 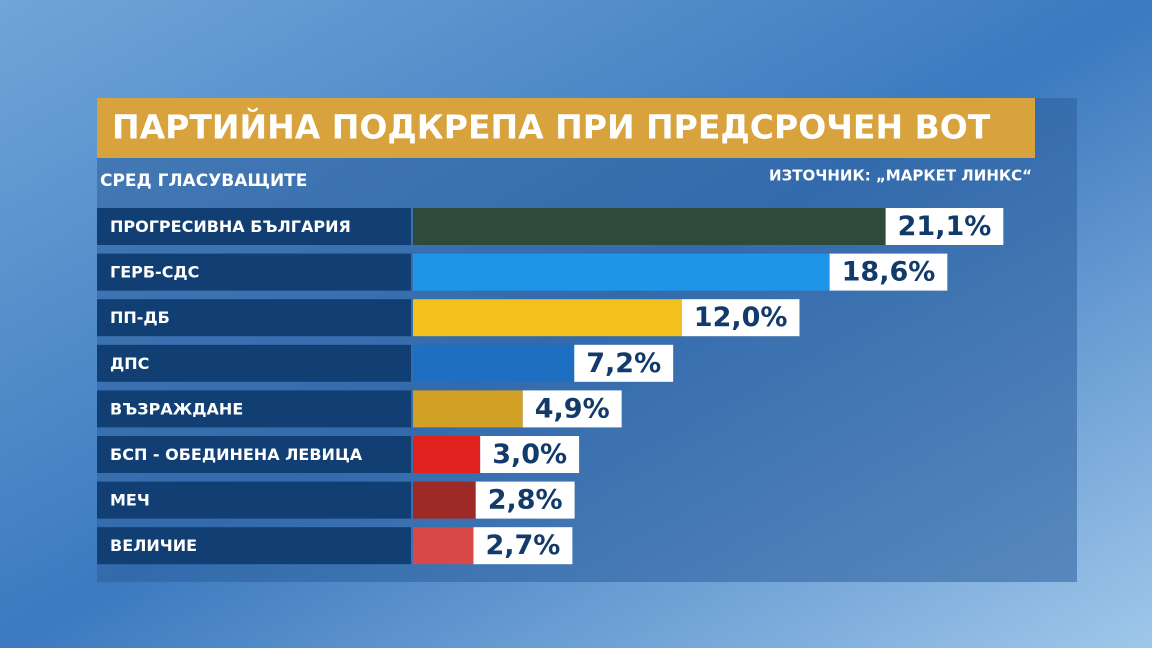 I want to click on value-label: 18,6%, so click(x=889, y=272).